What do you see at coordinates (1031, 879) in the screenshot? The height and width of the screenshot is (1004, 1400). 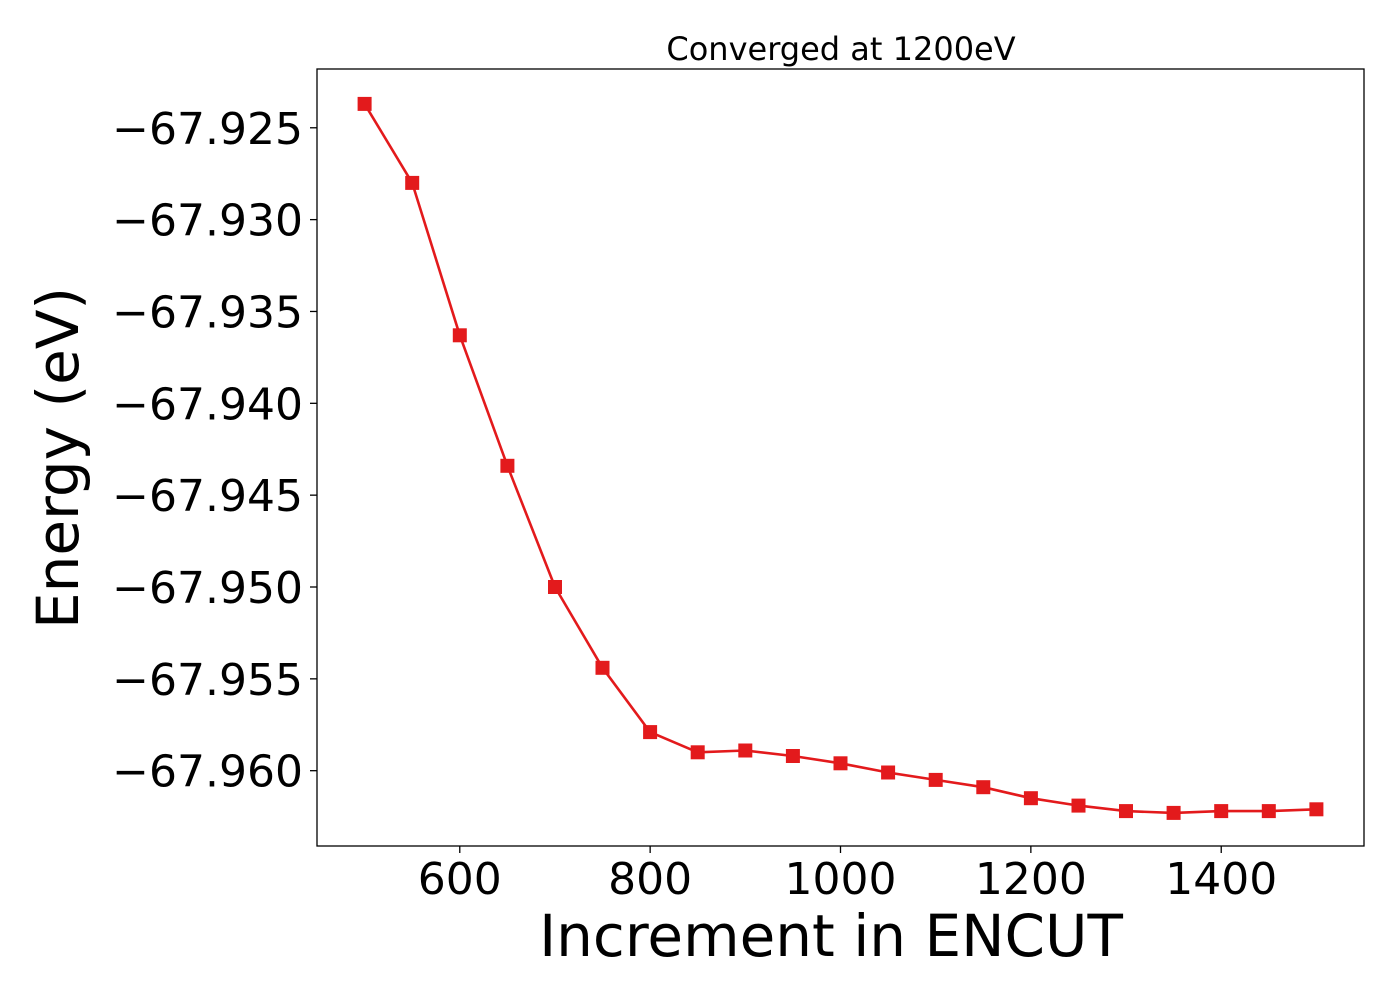 I see `x-tick-label: 1200` at bounding box center [1031, 879].